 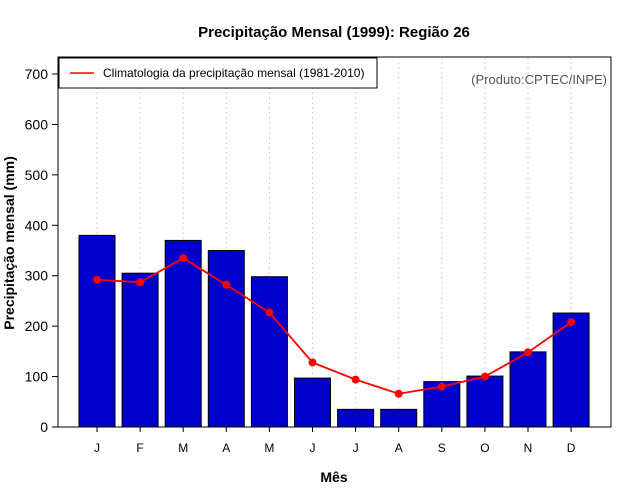 I want to click on y-tick-label: 0, so click(x=44, y=427).